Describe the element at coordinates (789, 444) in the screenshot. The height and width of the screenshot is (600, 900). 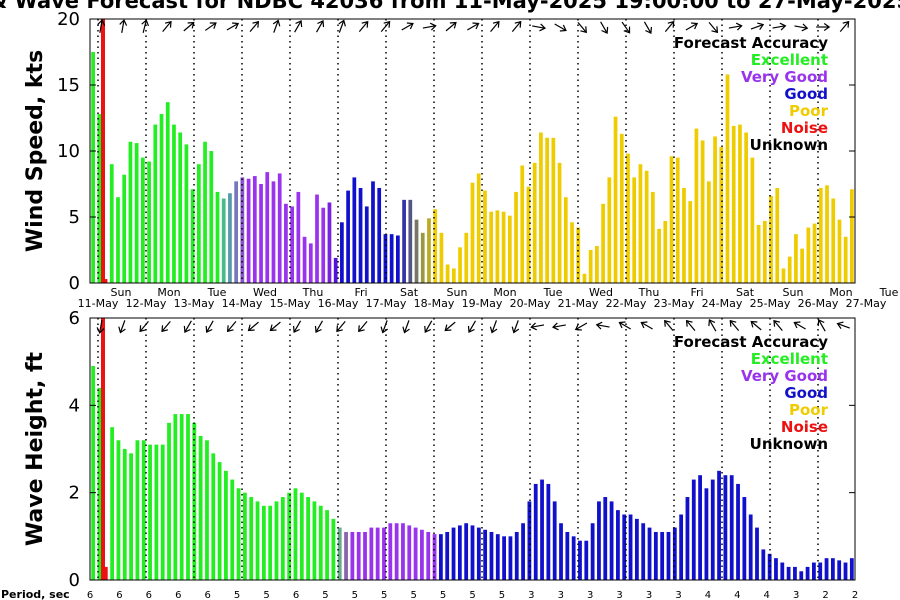
I see `legend-item: Unknown` at that location.